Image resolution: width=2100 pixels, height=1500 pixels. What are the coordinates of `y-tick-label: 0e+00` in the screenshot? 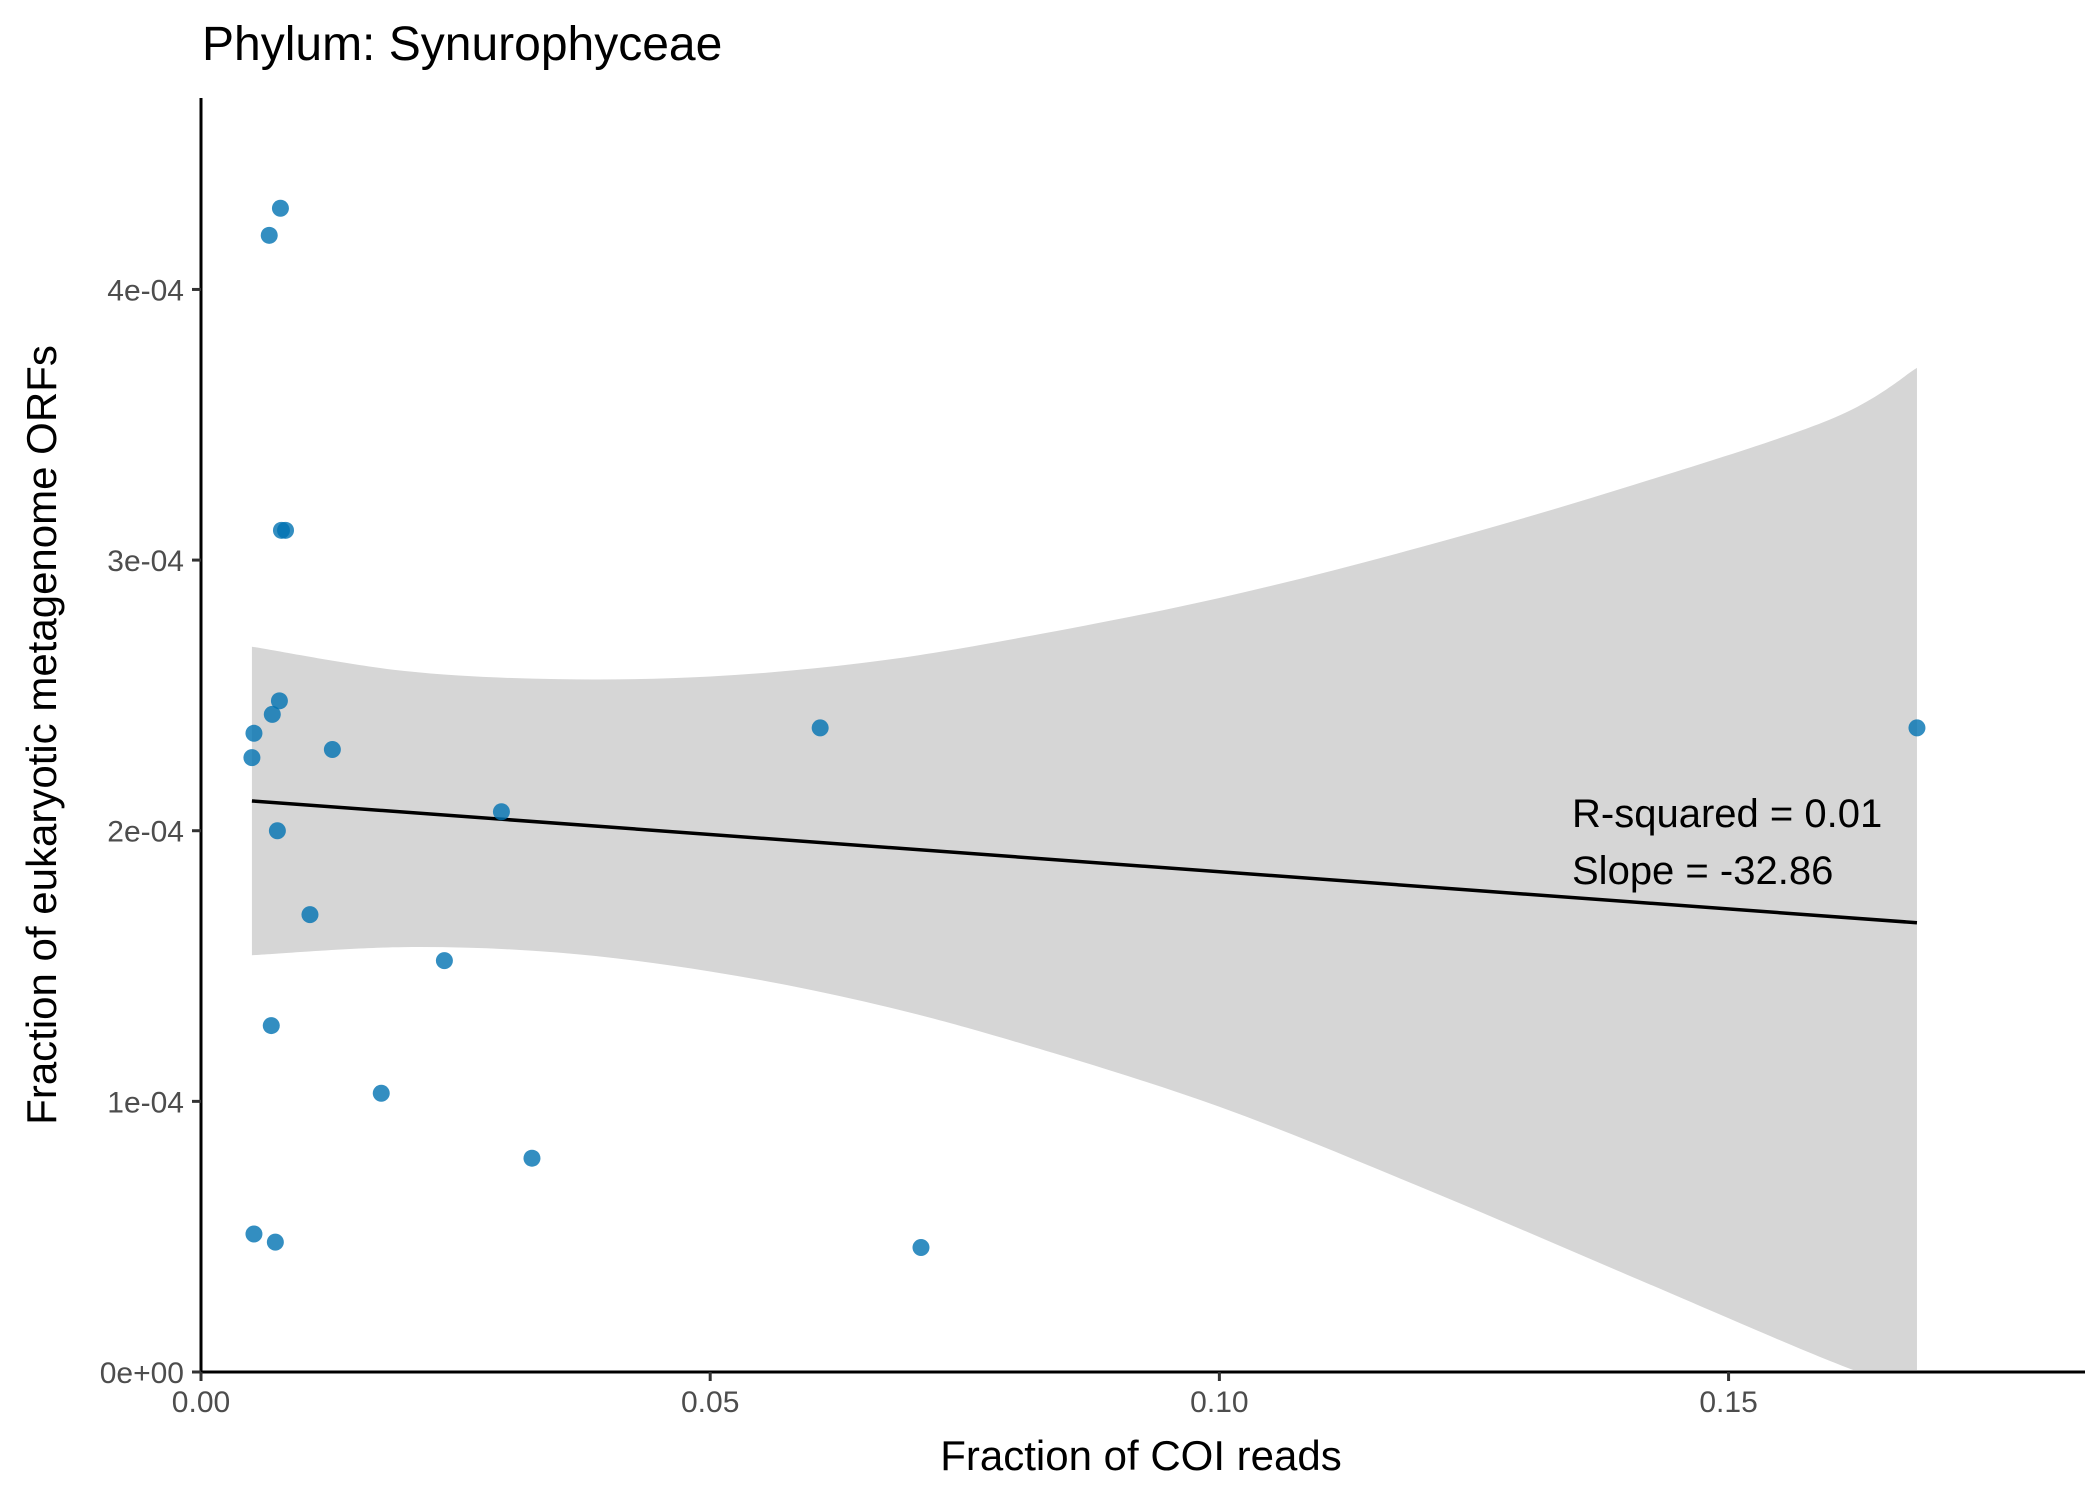 It's located at (142, 1373).